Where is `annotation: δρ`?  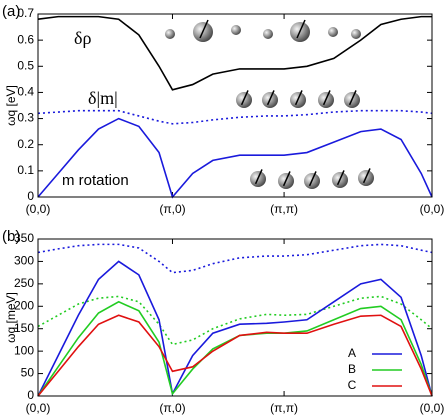
annotation: δρ is located at coordinates (82, 38).